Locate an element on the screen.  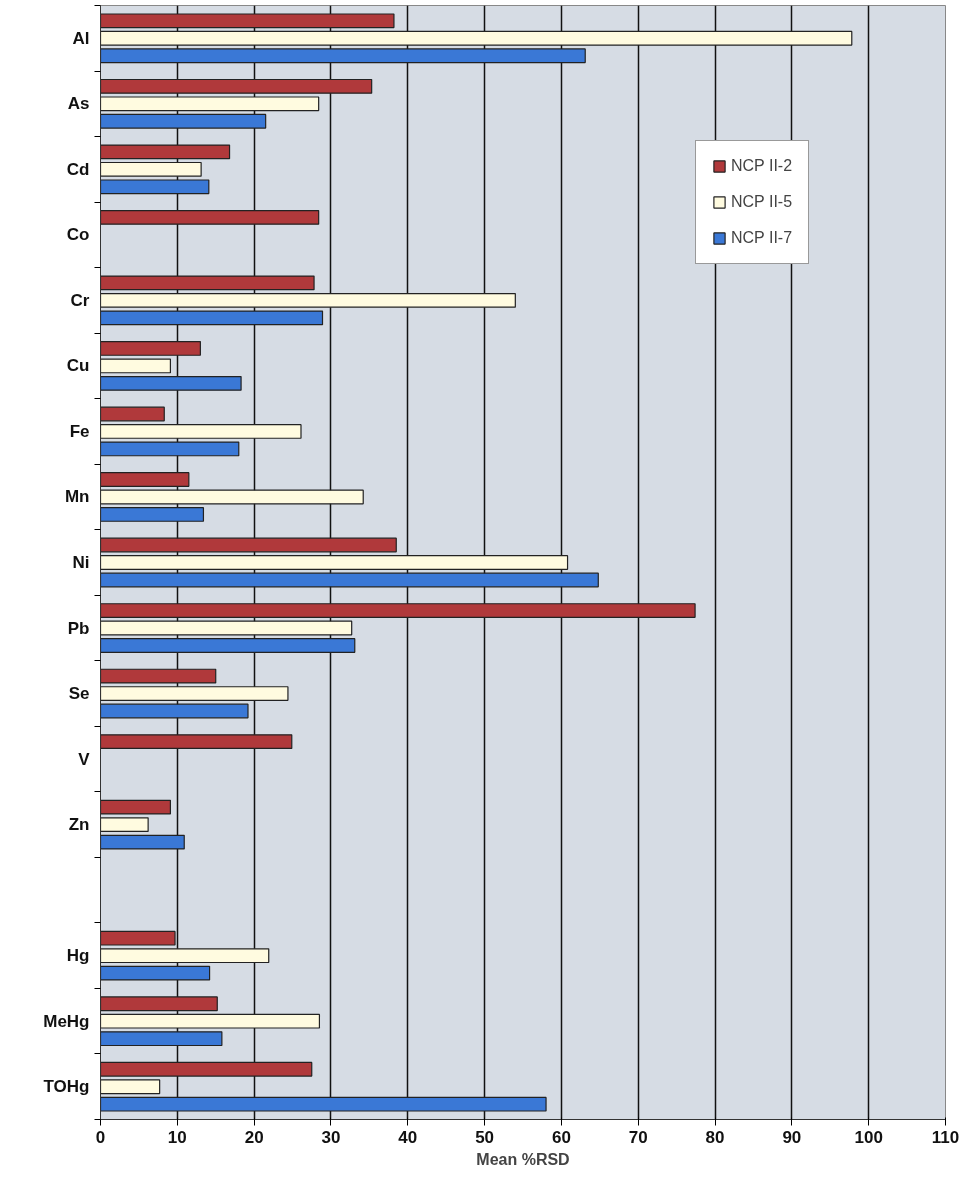
x-tick-label: 90 is located at coordinates (792, 1137).